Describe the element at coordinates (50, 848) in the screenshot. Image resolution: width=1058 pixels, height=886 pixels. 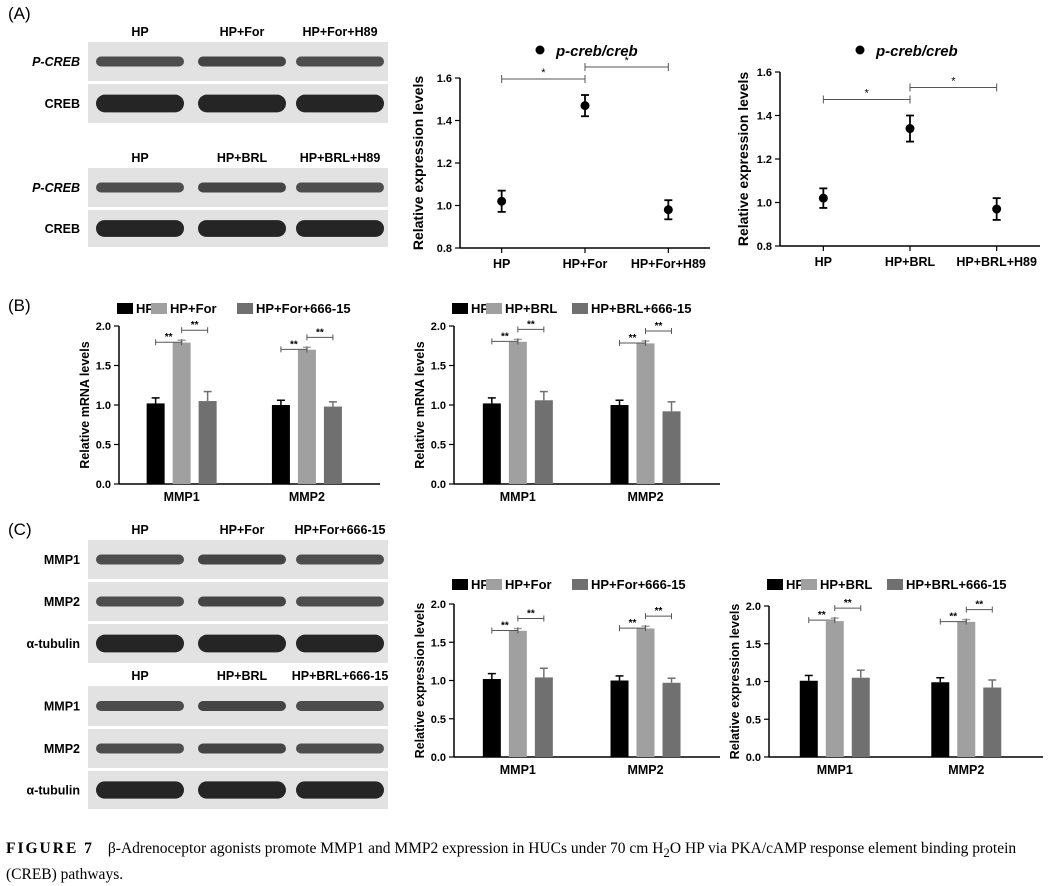
I see `figure-number: FIGURE 7` at that location.